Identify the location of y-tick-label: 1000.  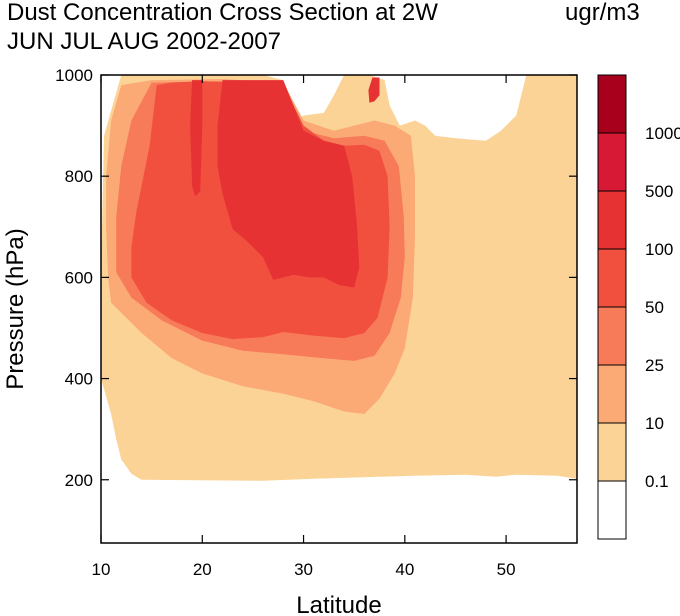
(74, 75).